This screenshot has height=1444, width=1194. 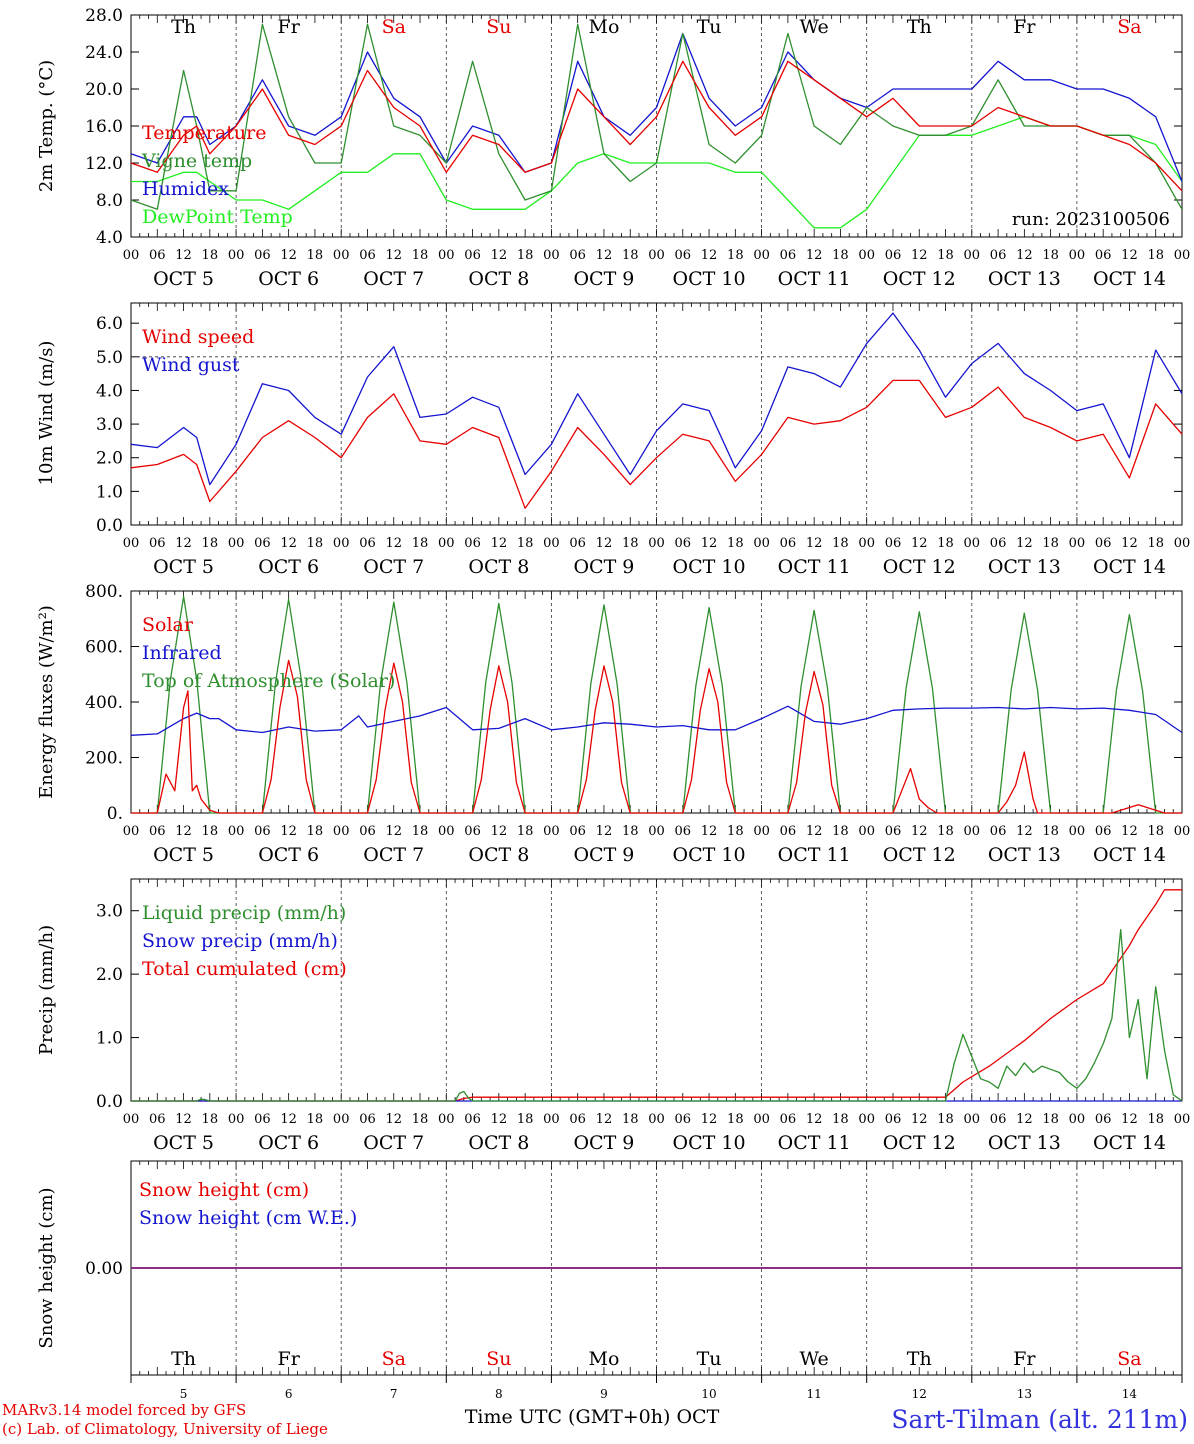 What do you see at coordinates (183, 279) in the screenshot?
I see `date-label: OCT 5` at bounding box center [183, 279].